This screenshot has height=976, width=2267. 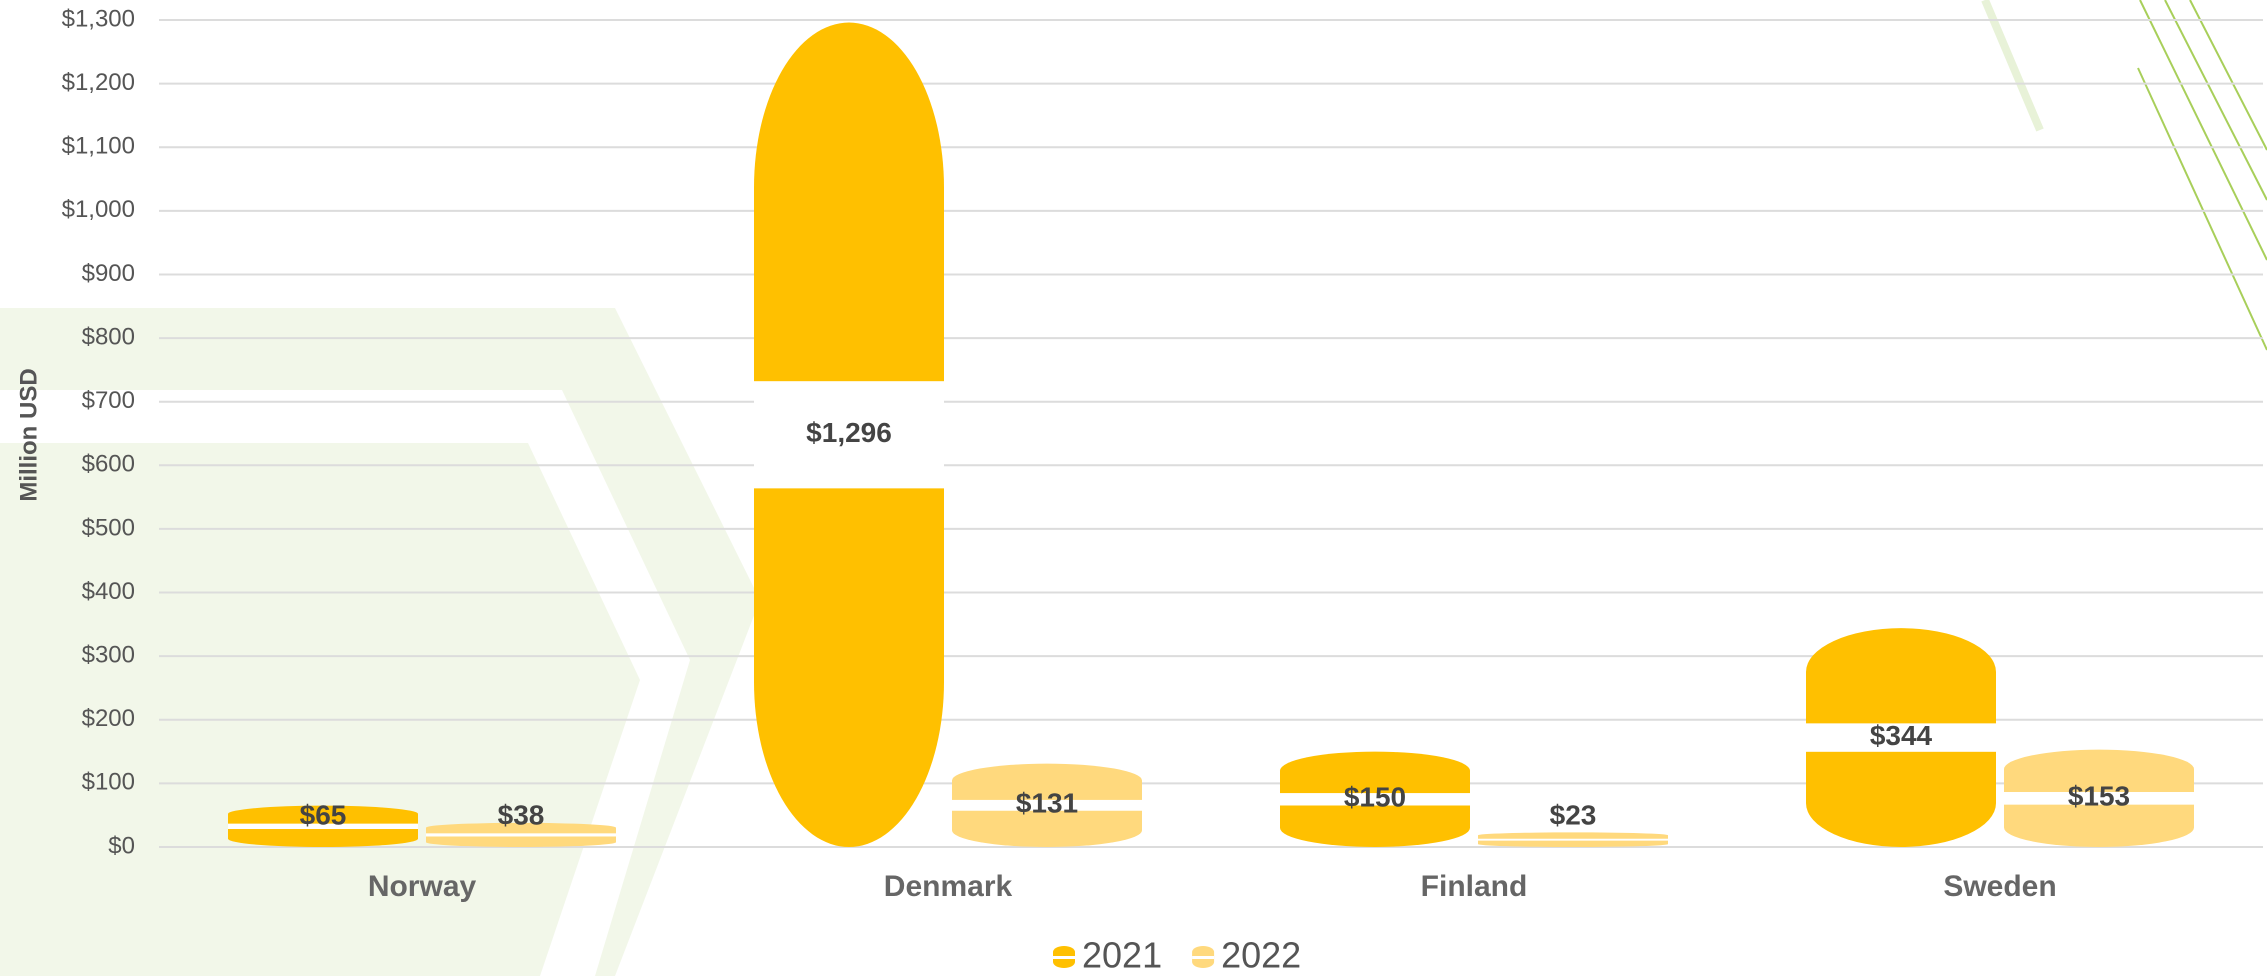 I want to click on y-tick-label: $1,300, so click(x=98, y=18).